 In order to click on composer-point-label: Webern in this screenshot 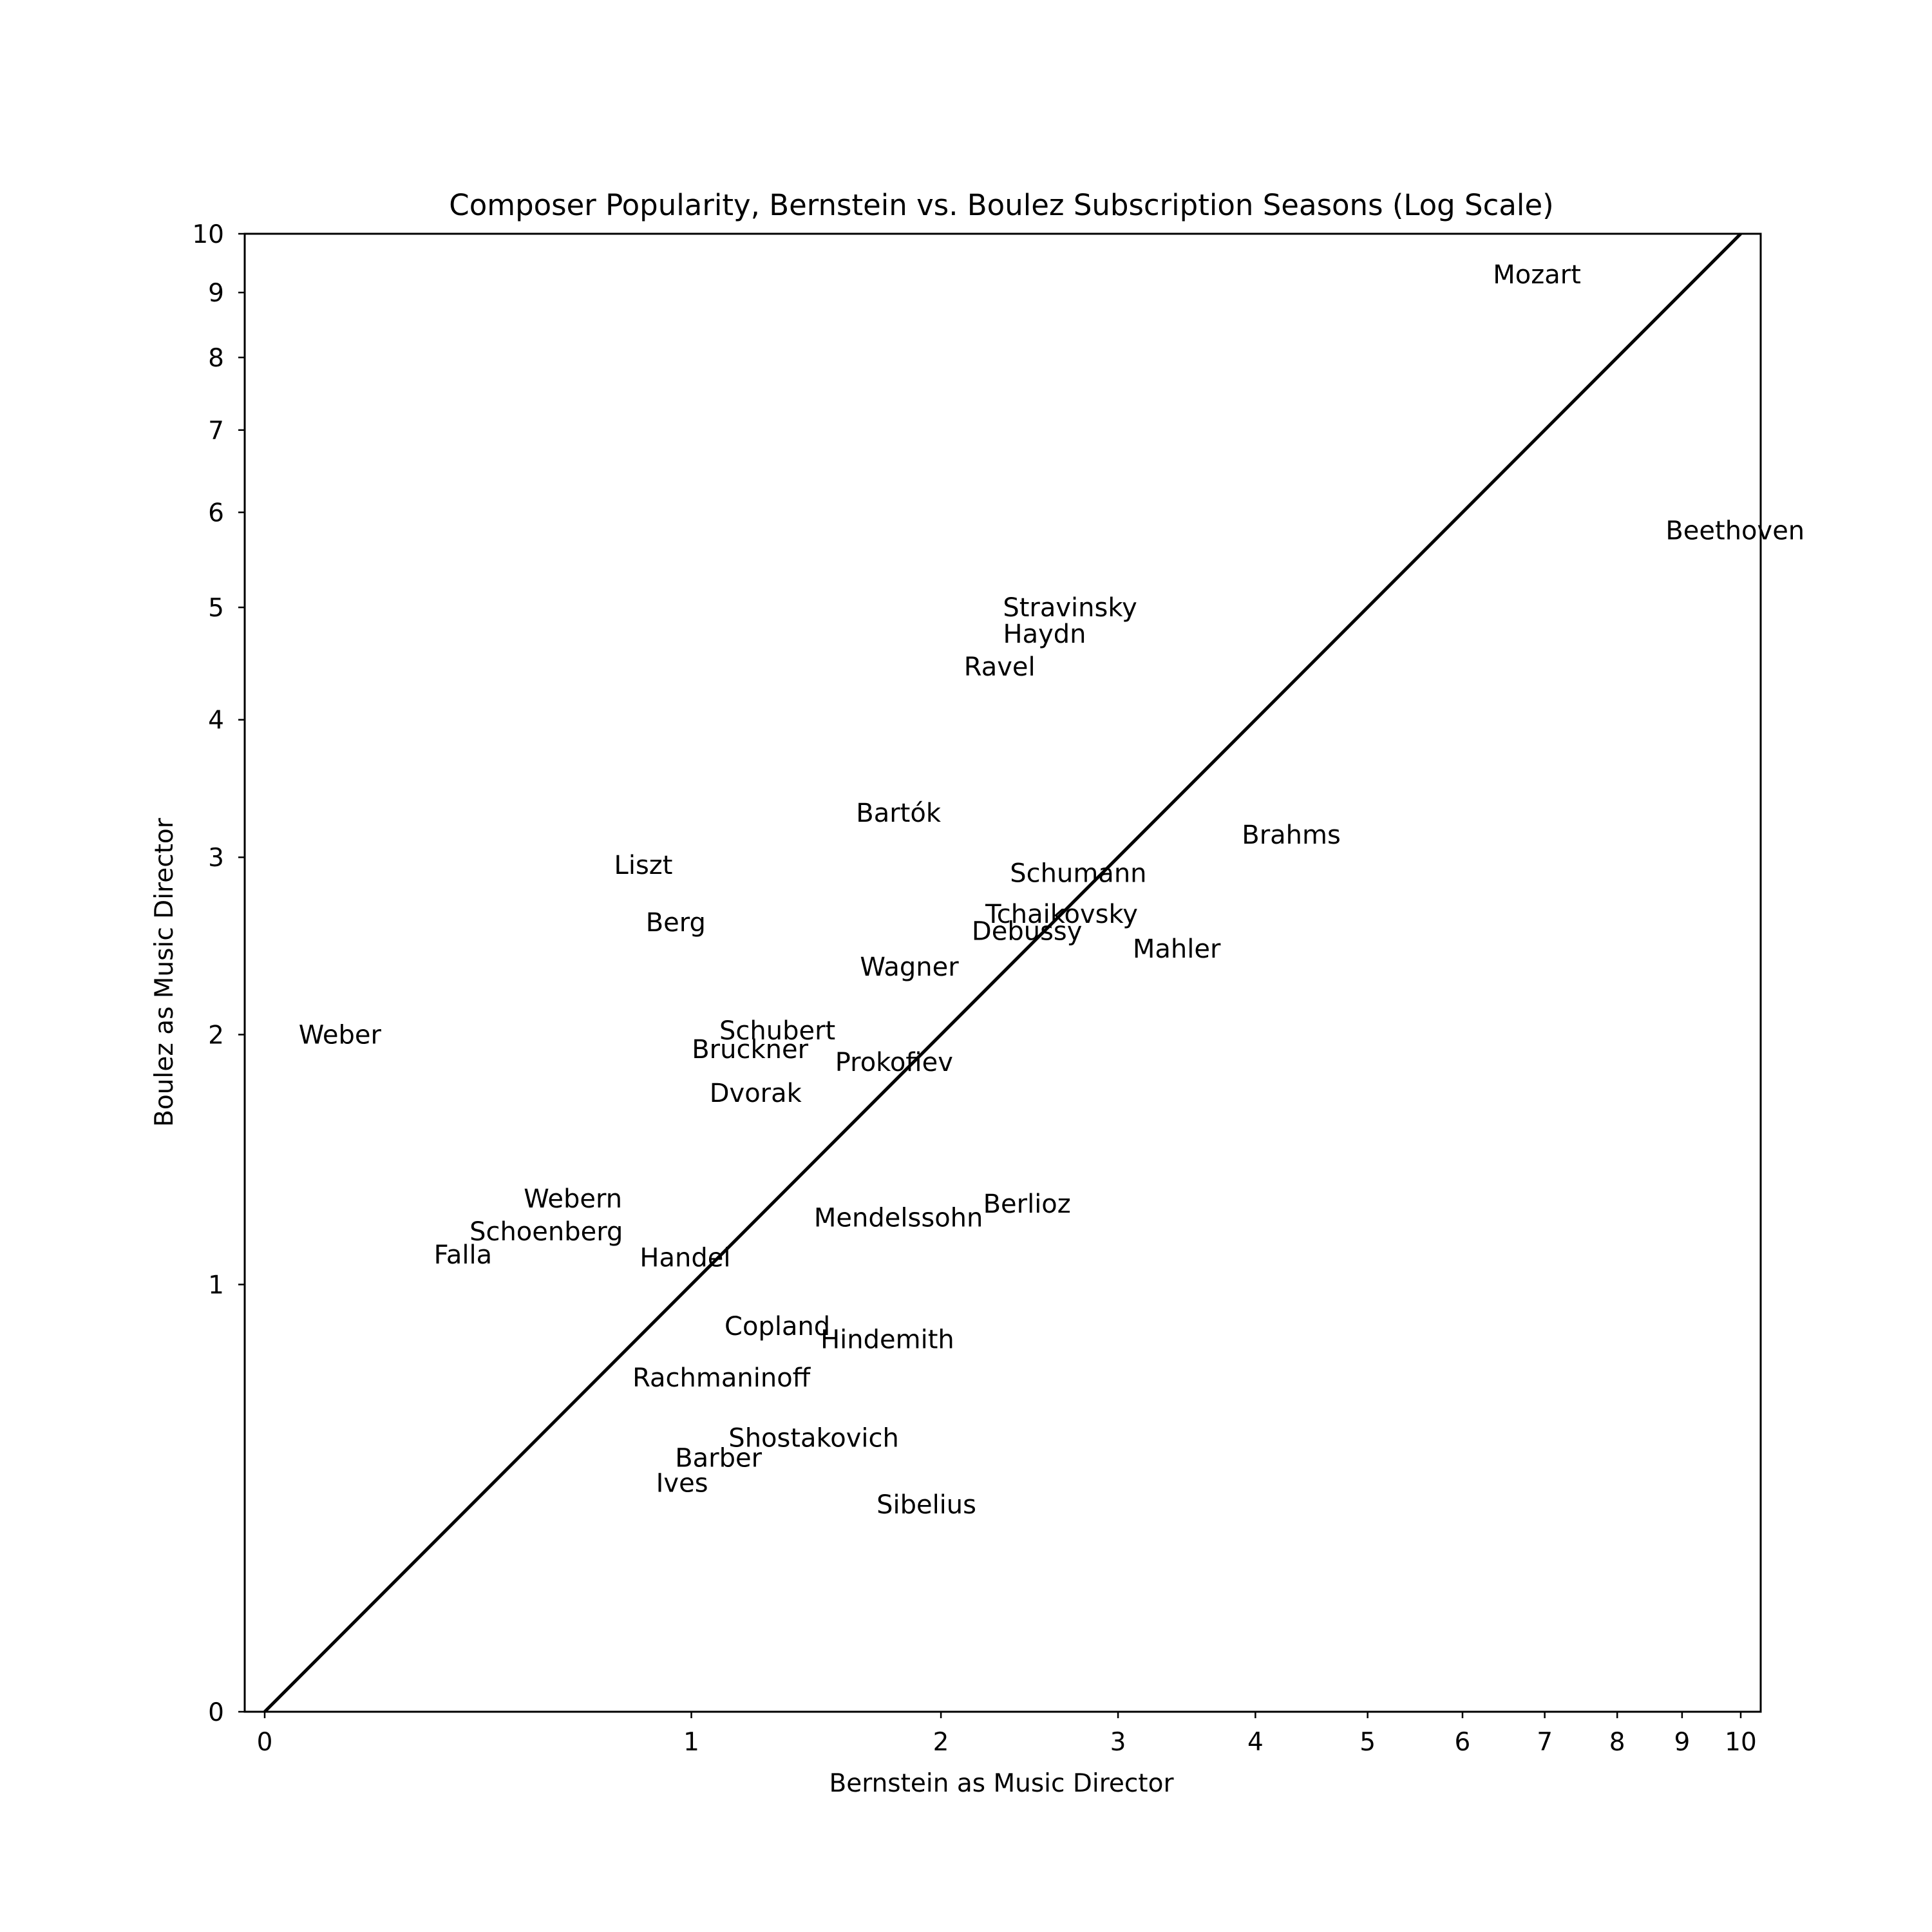, I will do `click(573, 1199)`.